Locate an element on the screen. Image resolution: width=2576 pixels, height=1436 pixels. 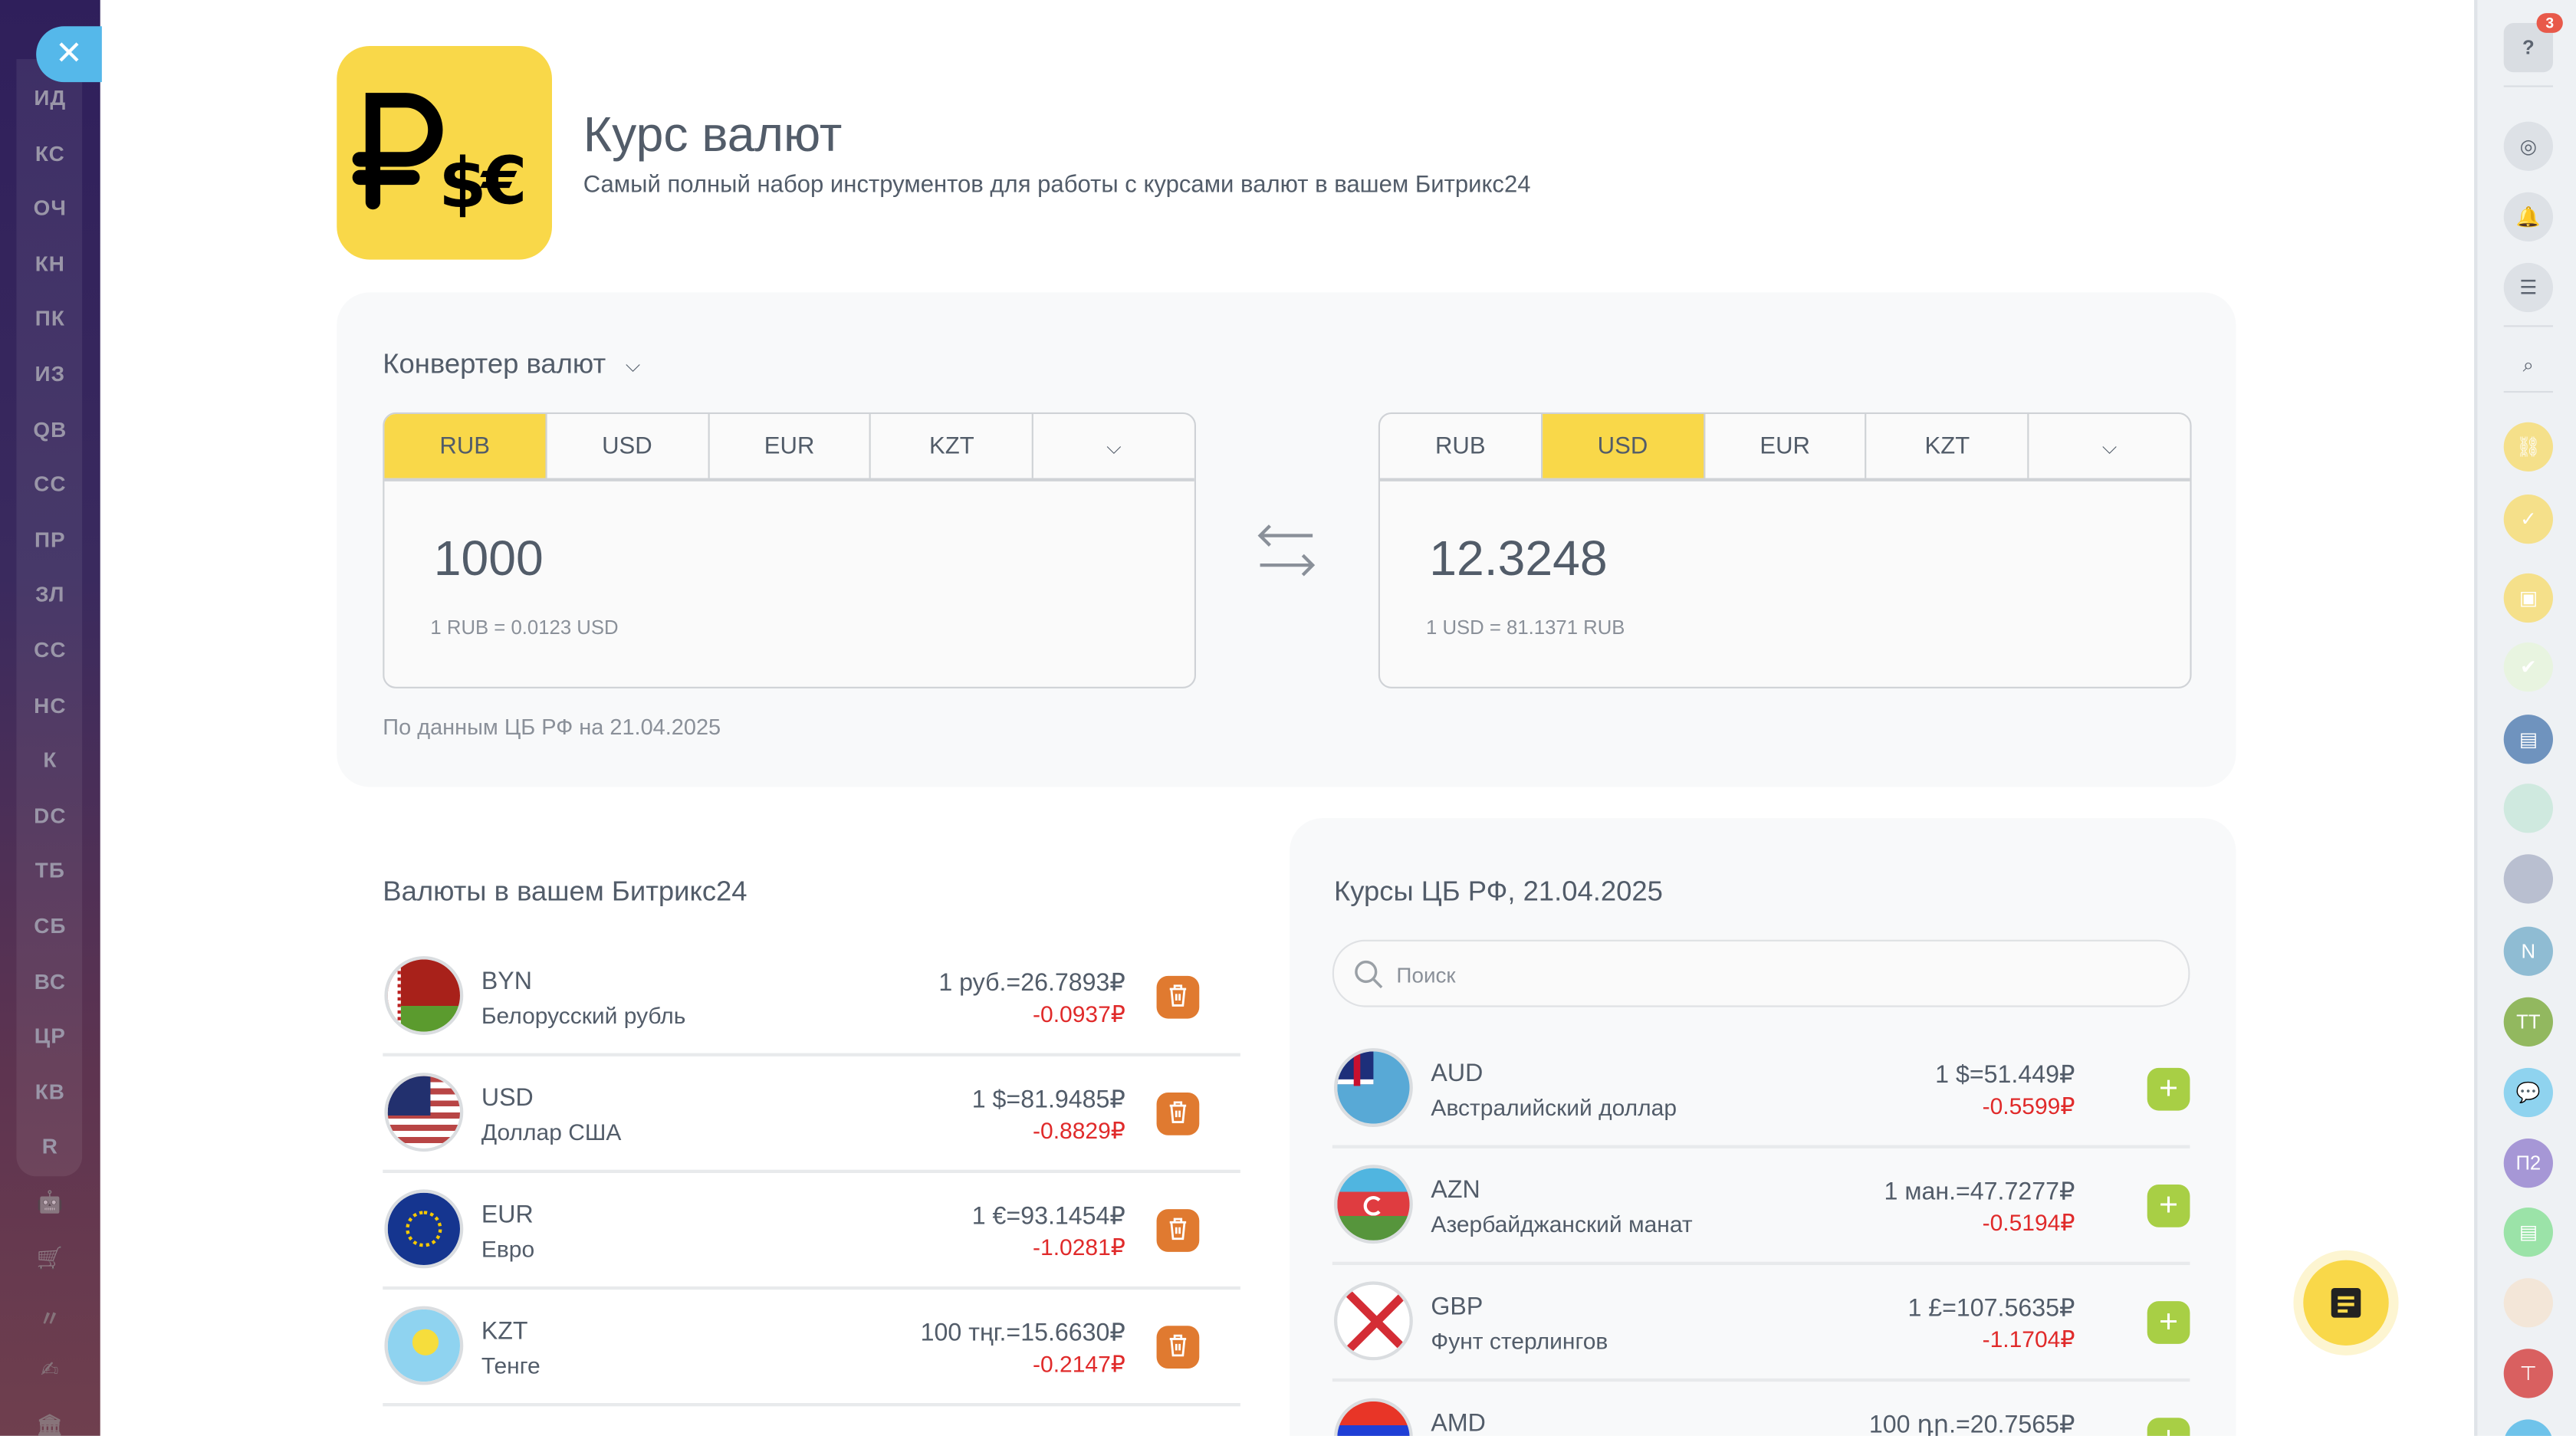
check-icon: ✔ is located at coordinates (2528, 667).